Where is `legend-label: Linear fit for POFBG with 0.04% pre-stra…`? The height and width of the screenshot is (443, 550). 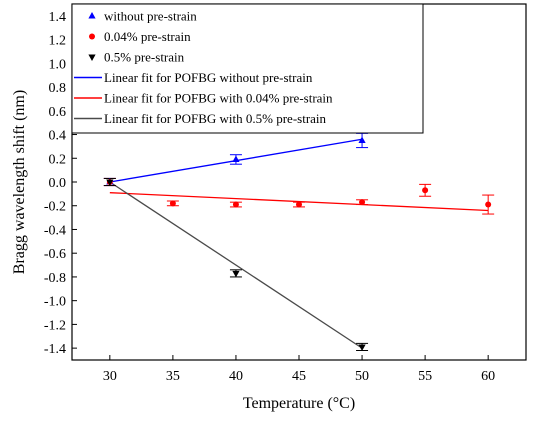
legend-label: Linear fit for POFBG with 0.04% pre-stra… is located at coordinates (218, 98).